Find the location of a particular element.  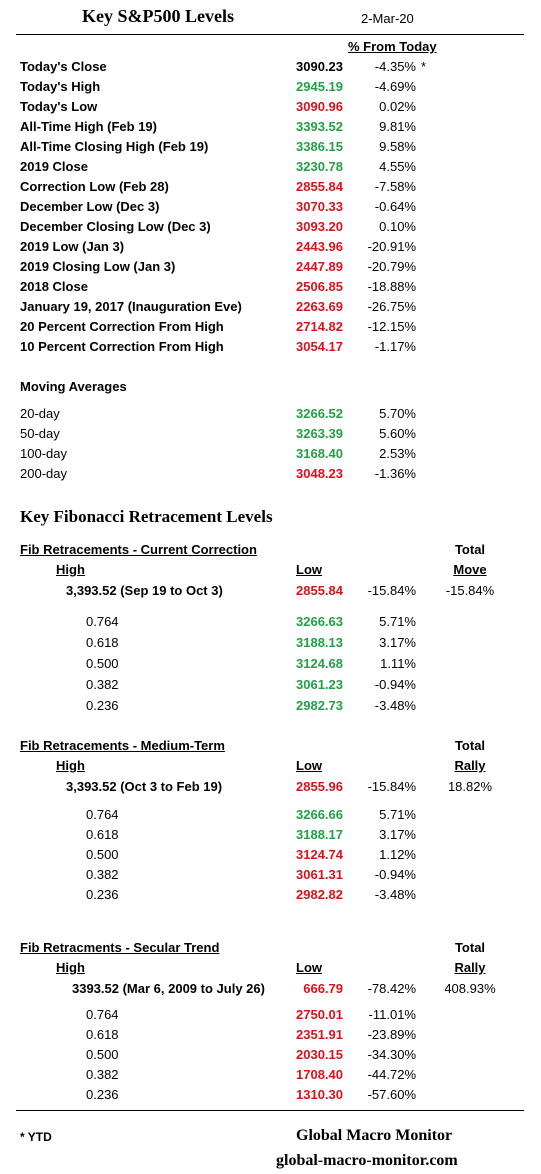

level-label: December Closing Low (Dec 3) is located at coordinates (115, 226).